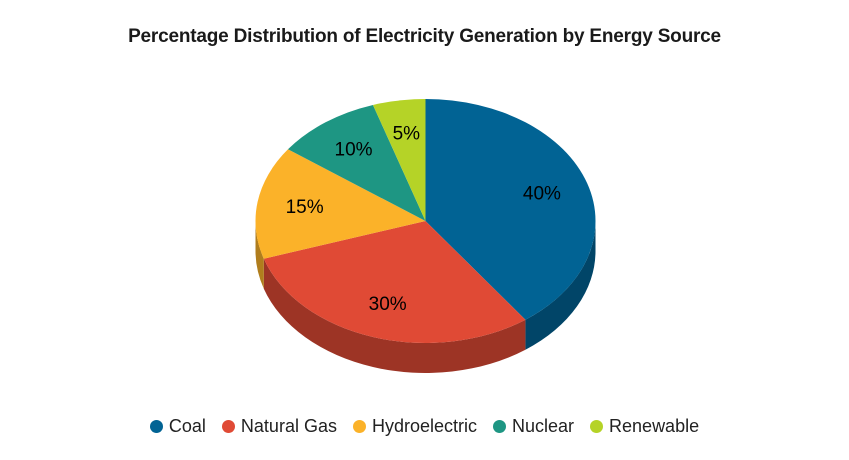  What do you see at coordinates (288, 425) in the screenshot?
I see `legend-label-natural-gas: Natural Gas` at bounding box center [288, 425].